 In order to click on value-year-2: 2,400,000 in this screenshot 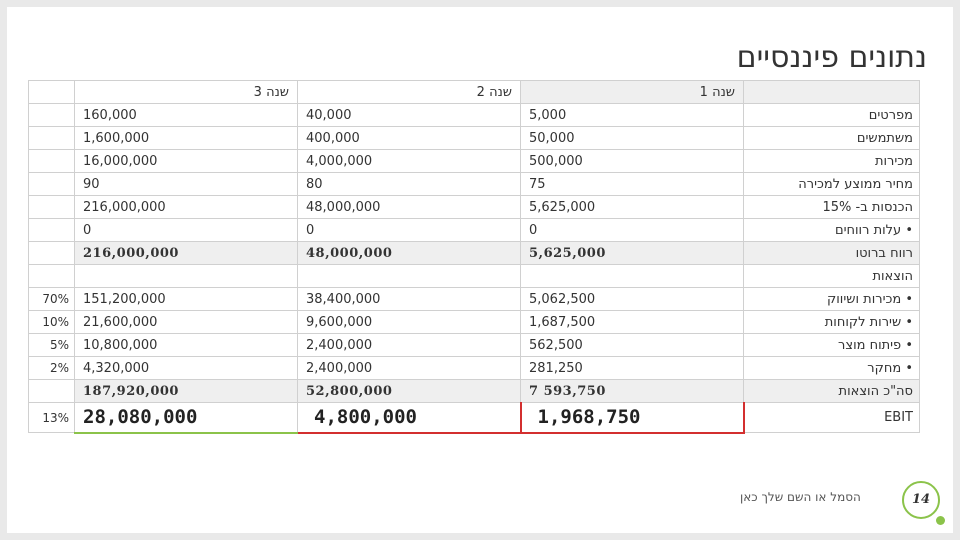, I will do `click(409, 368)`.